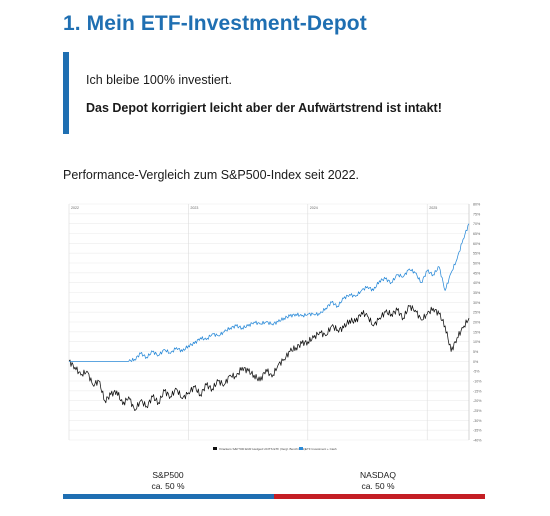 The width and height of the screenshot is (550, 516). Describe the element at coordinates (477, 332) in the screenshot. I see `y-tick-label: 15%` at that location.